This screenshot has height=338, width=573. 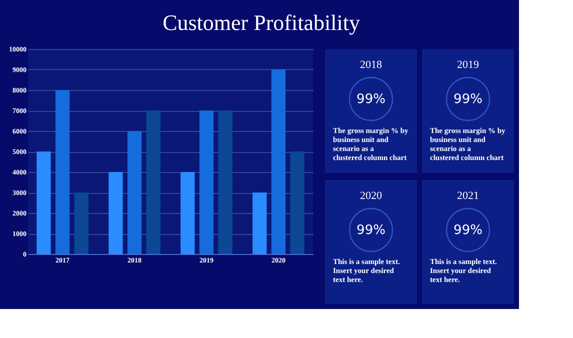 What do you see at coordinates (468, 65) in the screenshot?
I see `text: 2019` at bounding box center [468, 65].